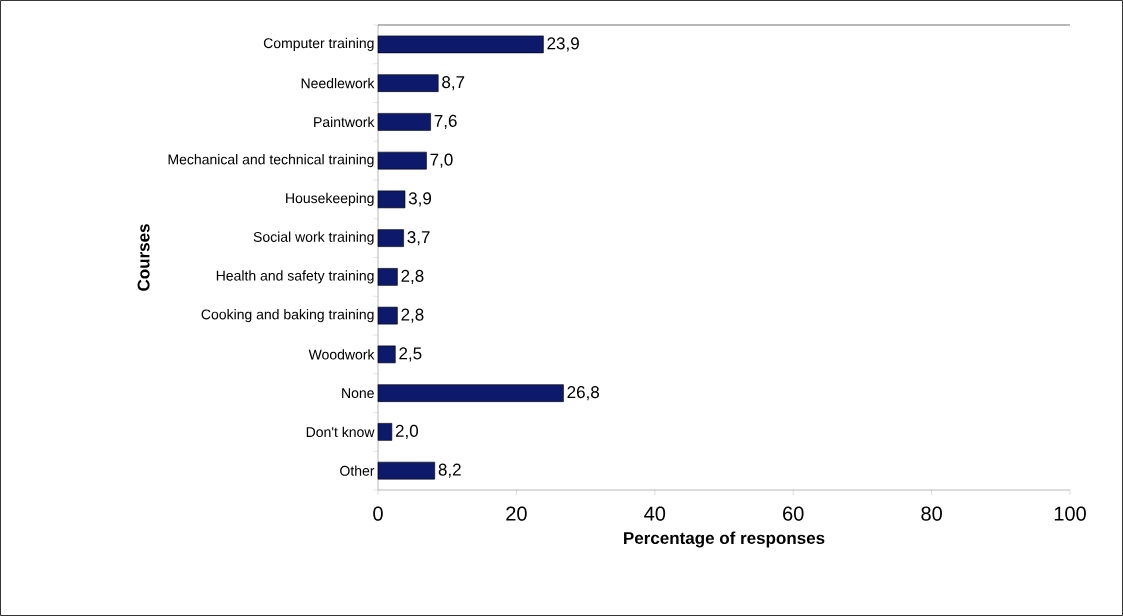  I want to click on y-axis-title: Courses, so click(143, 257).